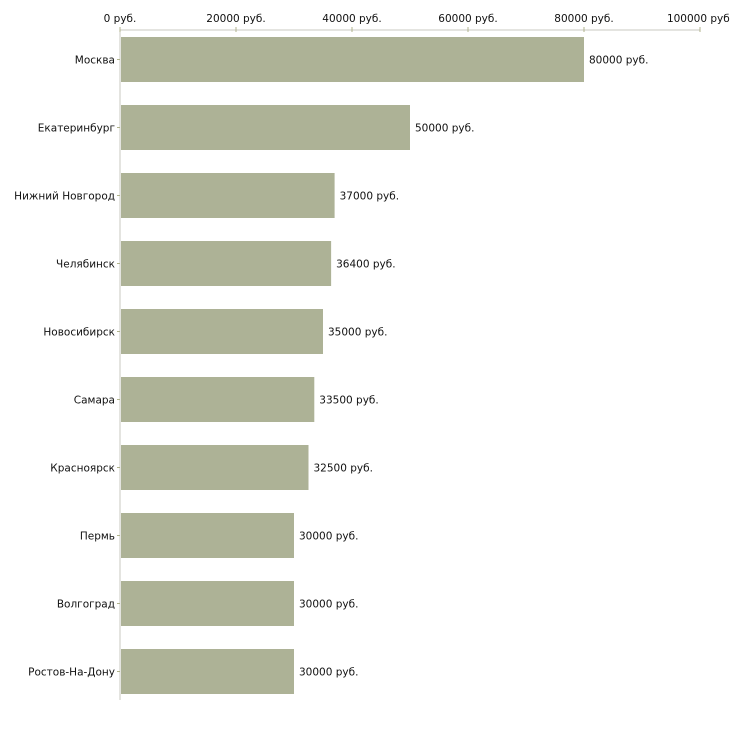 The image size is (730, 730). Describe the element at coordinates (348, 401) in the screenshot. I see `data-label: 33500 руб.` at that location.